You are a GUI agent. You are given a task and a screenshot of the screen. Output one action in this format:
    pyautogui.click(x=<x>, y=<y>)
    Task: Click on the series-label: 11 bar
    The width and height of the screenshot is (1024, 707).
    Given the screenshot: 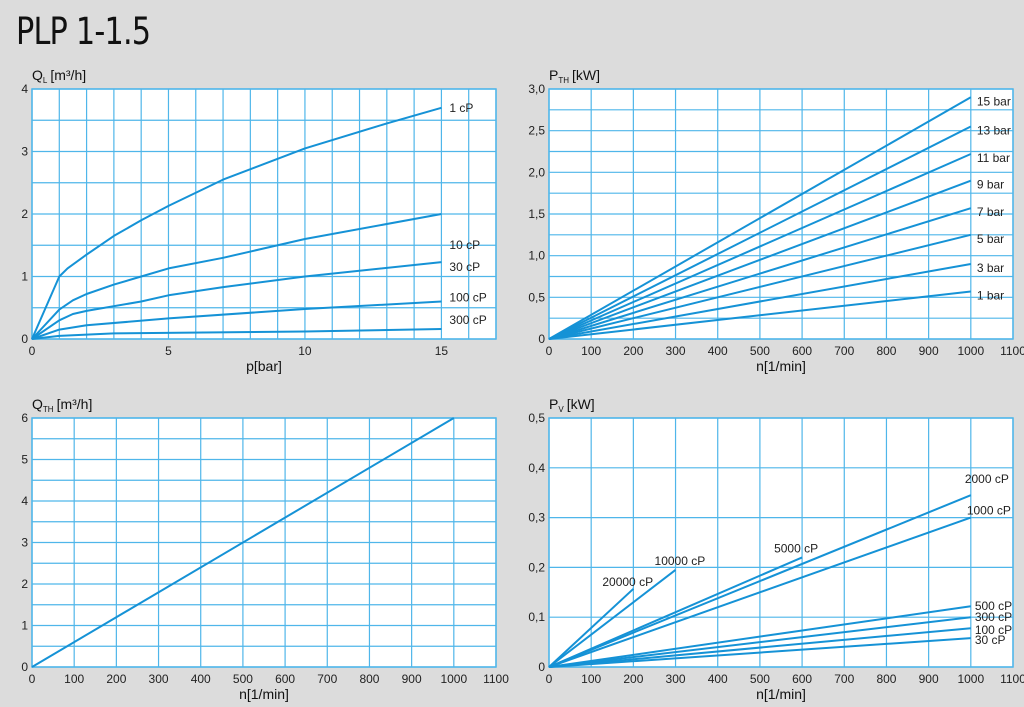 What is the action you would take?
    pyautogui.click(x=993, y=158)
    